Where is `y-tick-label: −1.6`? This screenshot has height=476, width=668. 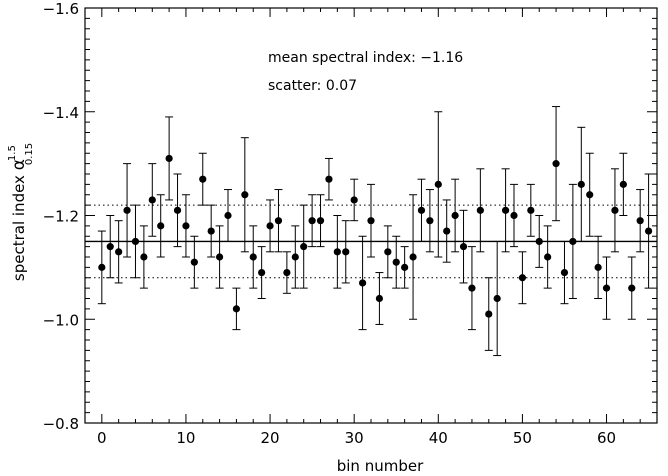 y-tick-label: −1.6 is located at coordinates (61, 9).